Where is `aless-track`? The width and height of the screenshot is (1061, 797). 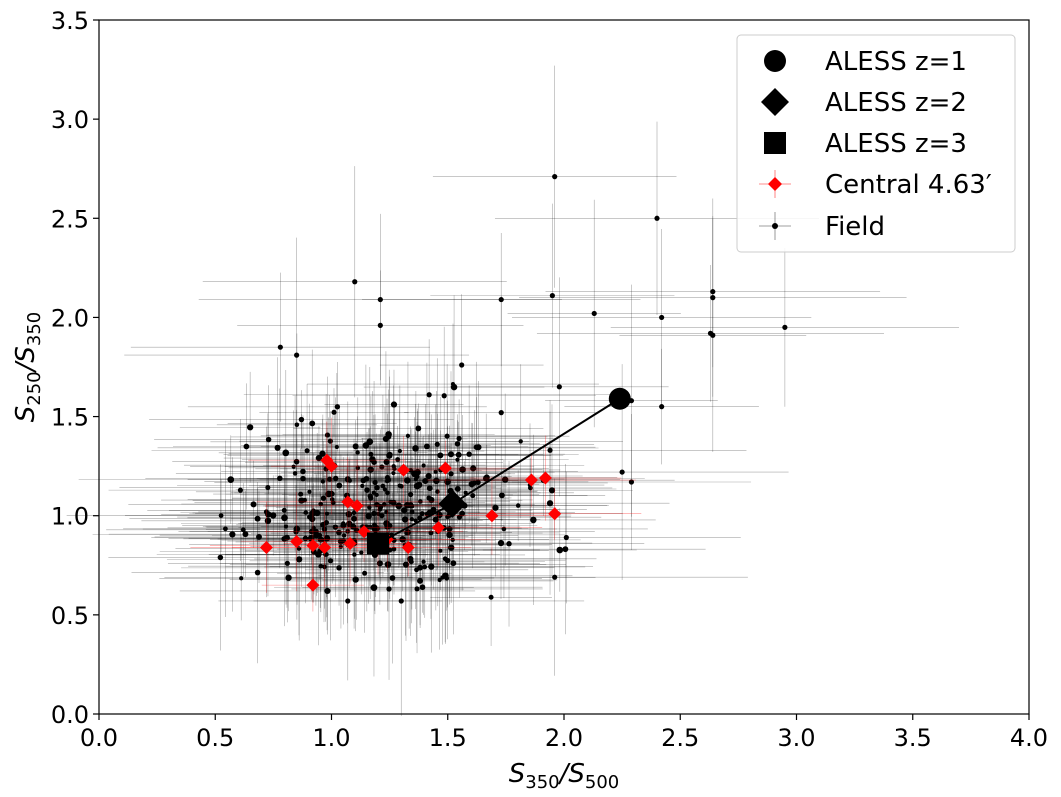
aless-track is located at coordinates (499, 471).